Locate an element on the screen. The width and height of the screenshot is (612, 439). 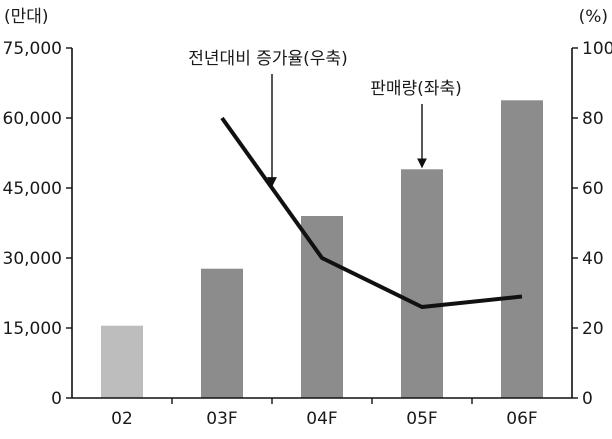
left-tick-label: 0 is located at coordinates (56, 399).